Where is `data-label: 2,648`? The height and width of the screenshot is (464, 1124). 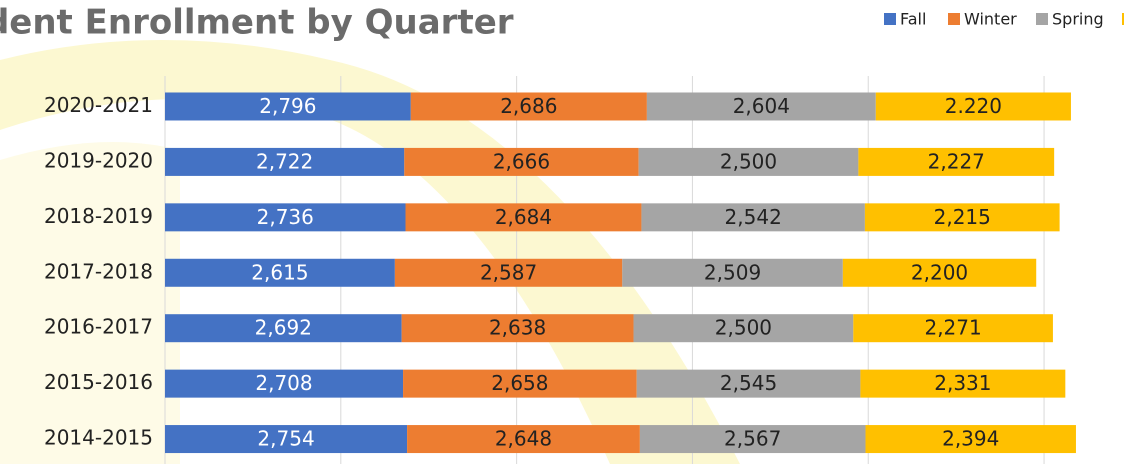 data-label: 2,648 is located at coordinates (523, 439).